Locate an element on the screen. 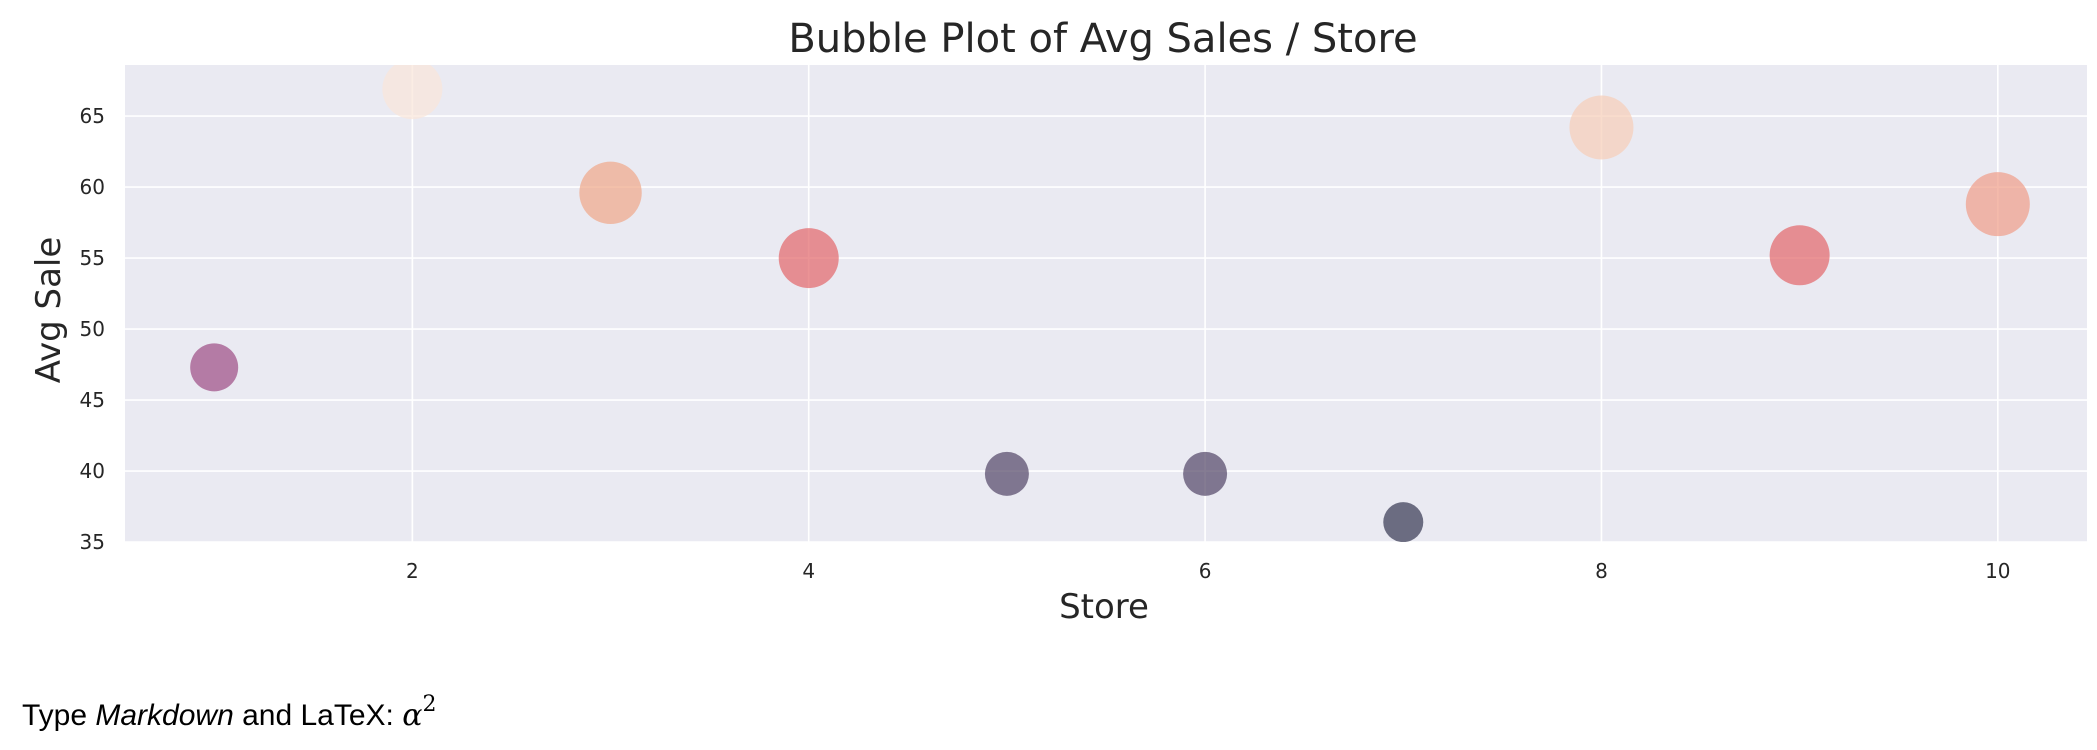 Image resolution: width=2097 pixels, height=750 pixels. y-tick-label: 35 is located at coordinates (92, 542).